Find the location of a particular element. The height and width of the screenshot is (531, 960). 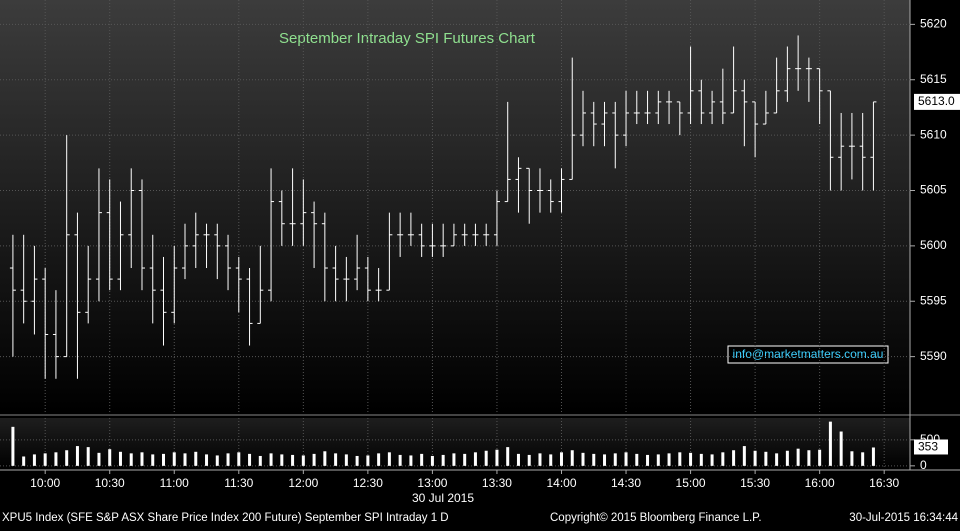

x-tick-label: 12:30 is located at coordinates (368, 483).